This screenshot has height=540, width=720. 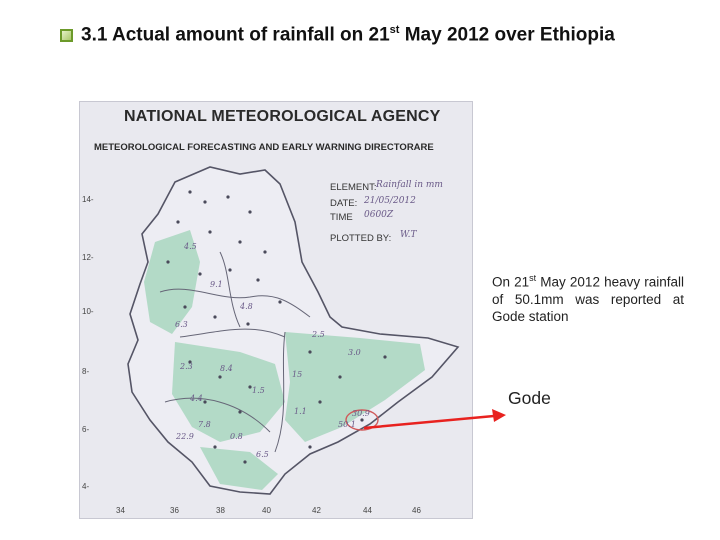 I want to click on date-label: DATE:, so click(x=344, y=203).